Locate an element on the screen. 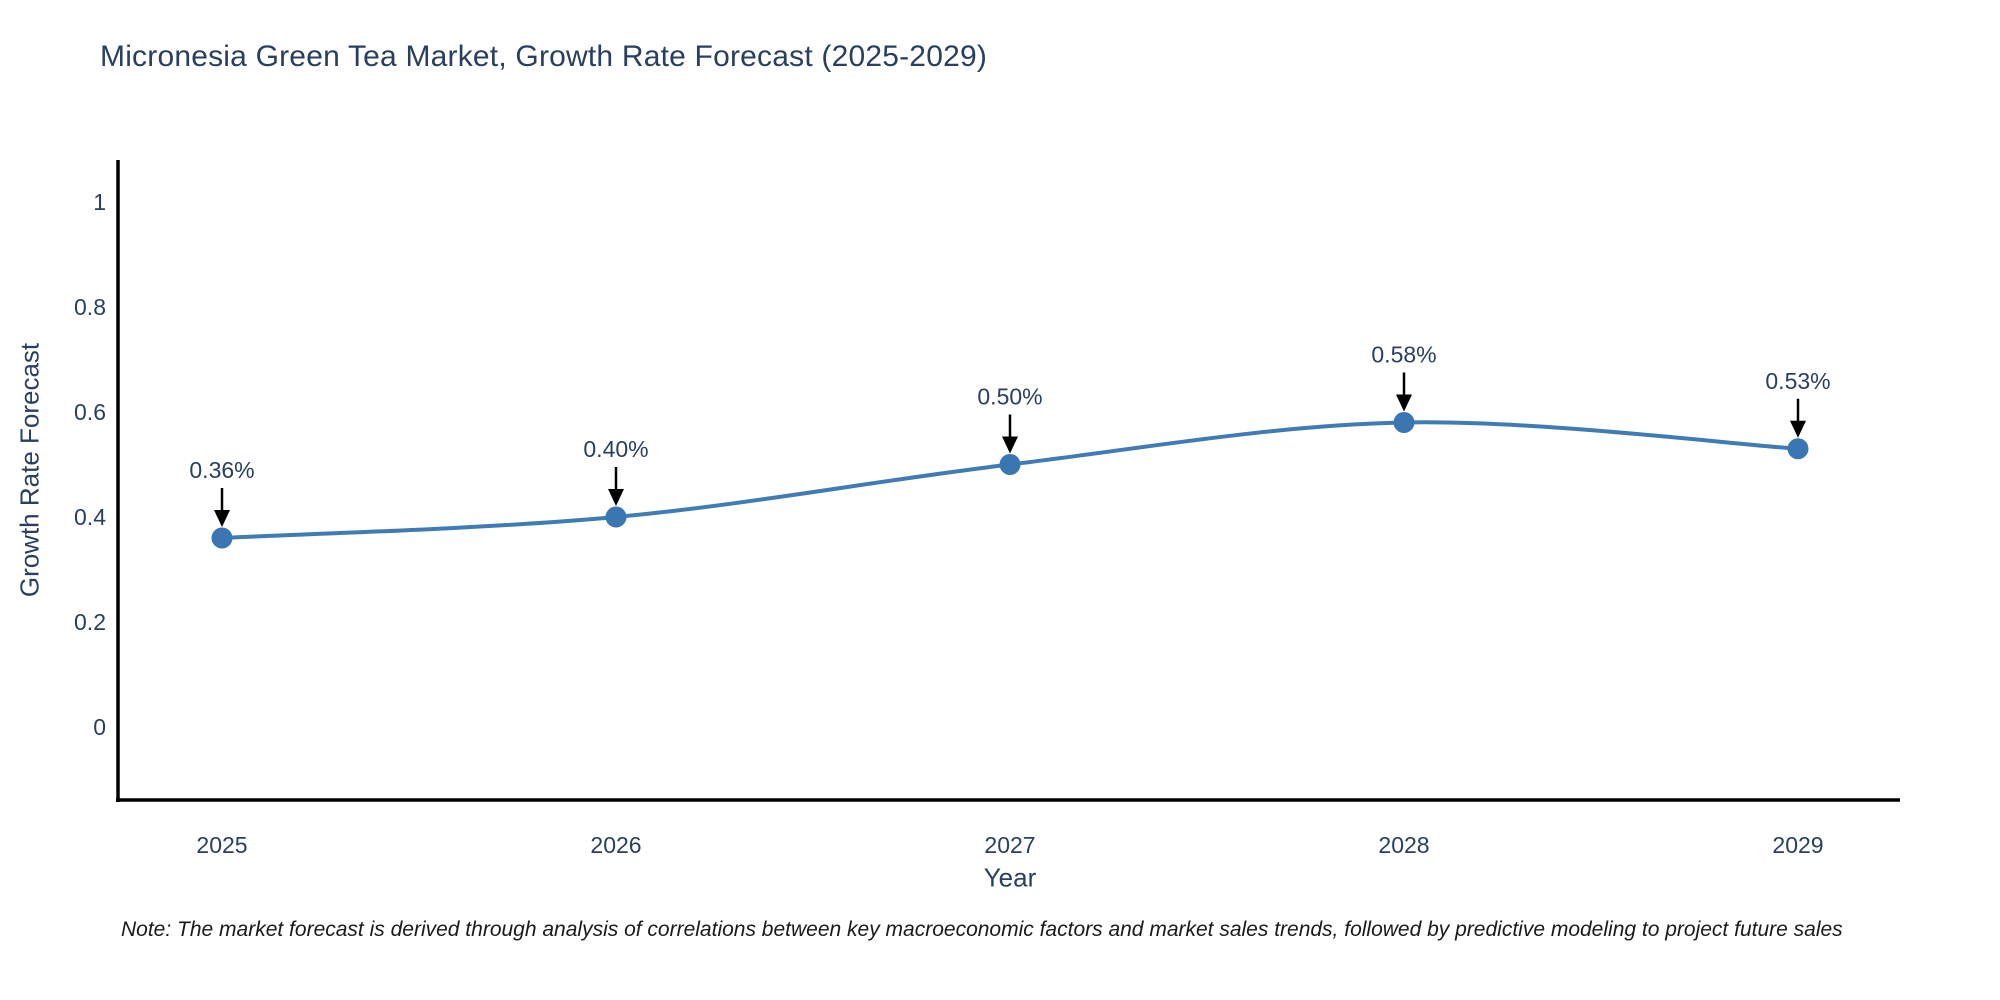 Image resolution: width=2000 pixels, height=1000 pixels. x-tick-label: 2029 is located at coordinates (1797, 845).